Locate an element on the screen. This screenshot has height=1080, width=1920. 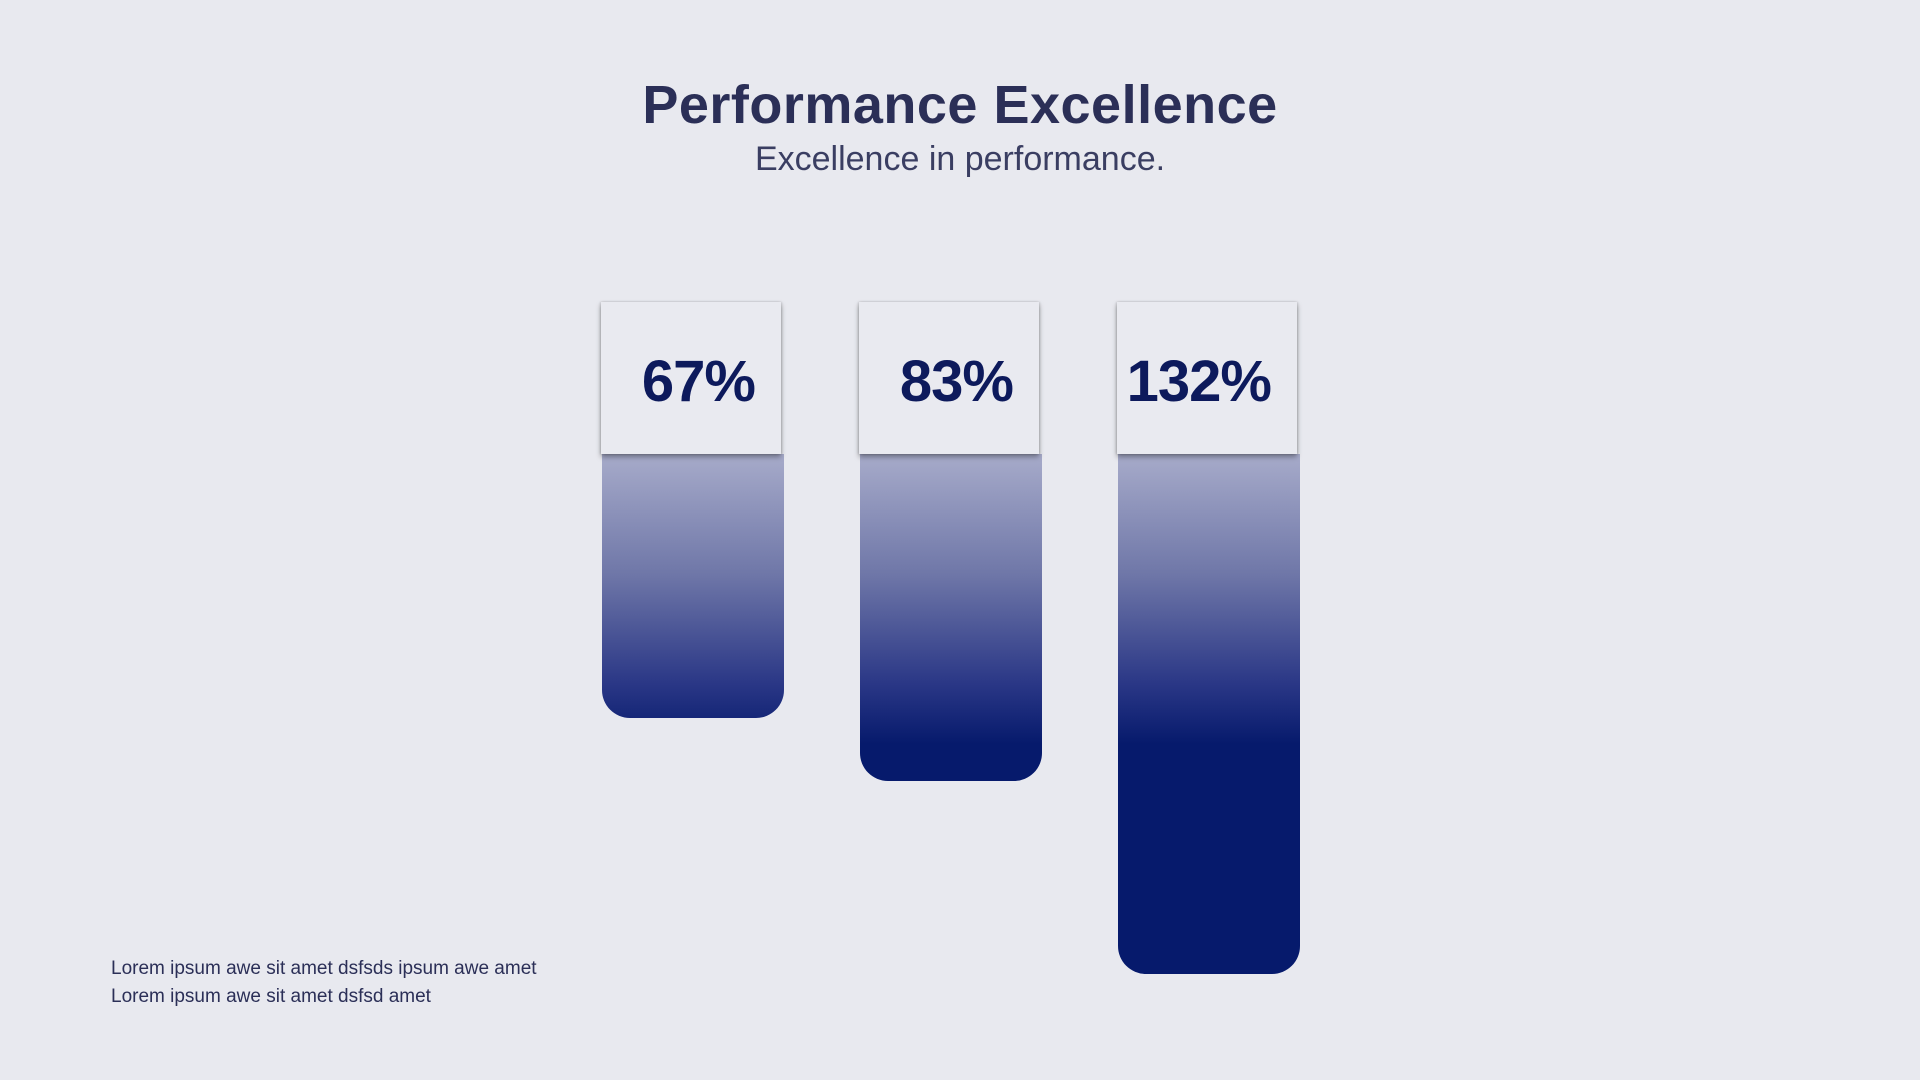
bar-value-label: 132% is located at coordinates (1199, 381).